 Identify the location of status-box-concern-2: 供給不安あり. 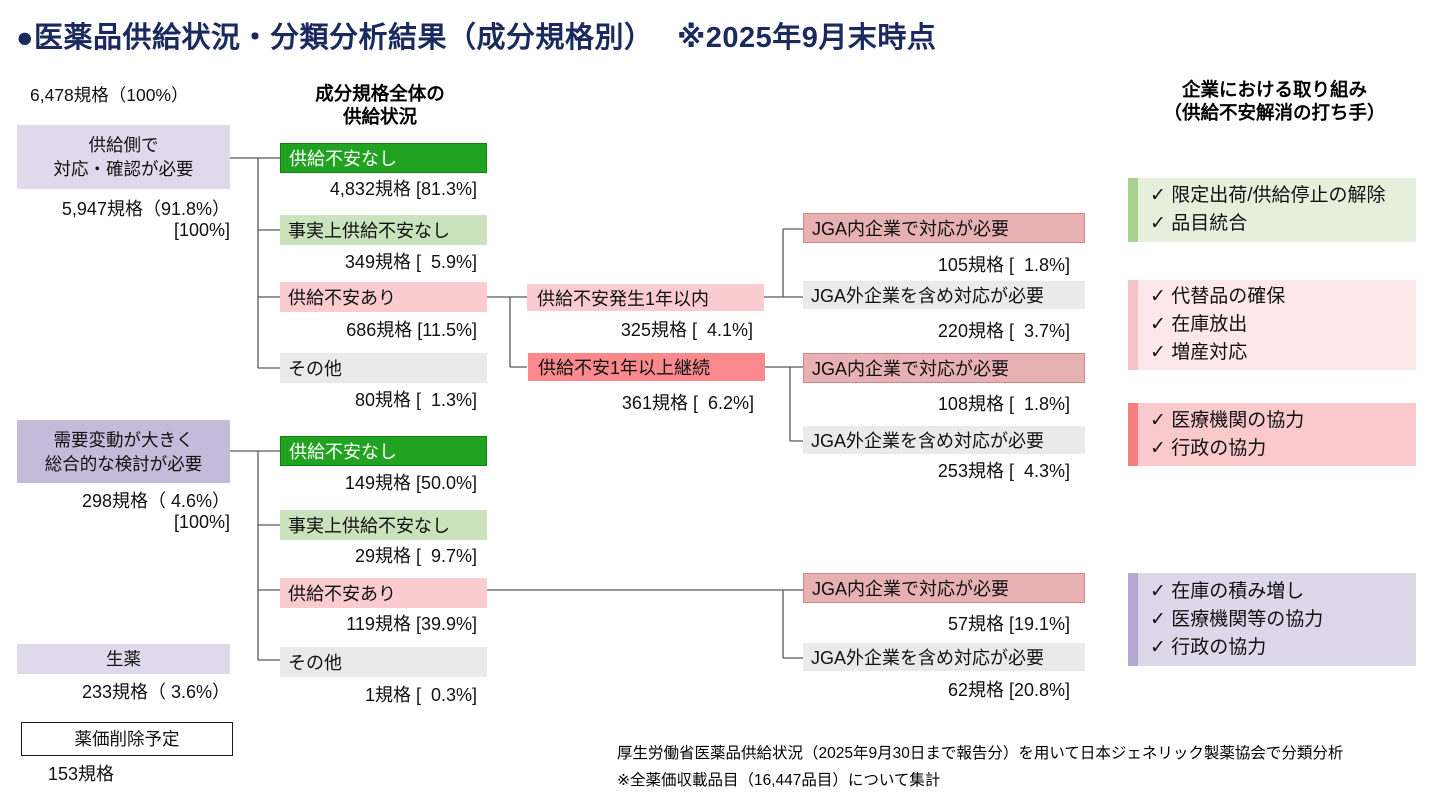
(383, 593).